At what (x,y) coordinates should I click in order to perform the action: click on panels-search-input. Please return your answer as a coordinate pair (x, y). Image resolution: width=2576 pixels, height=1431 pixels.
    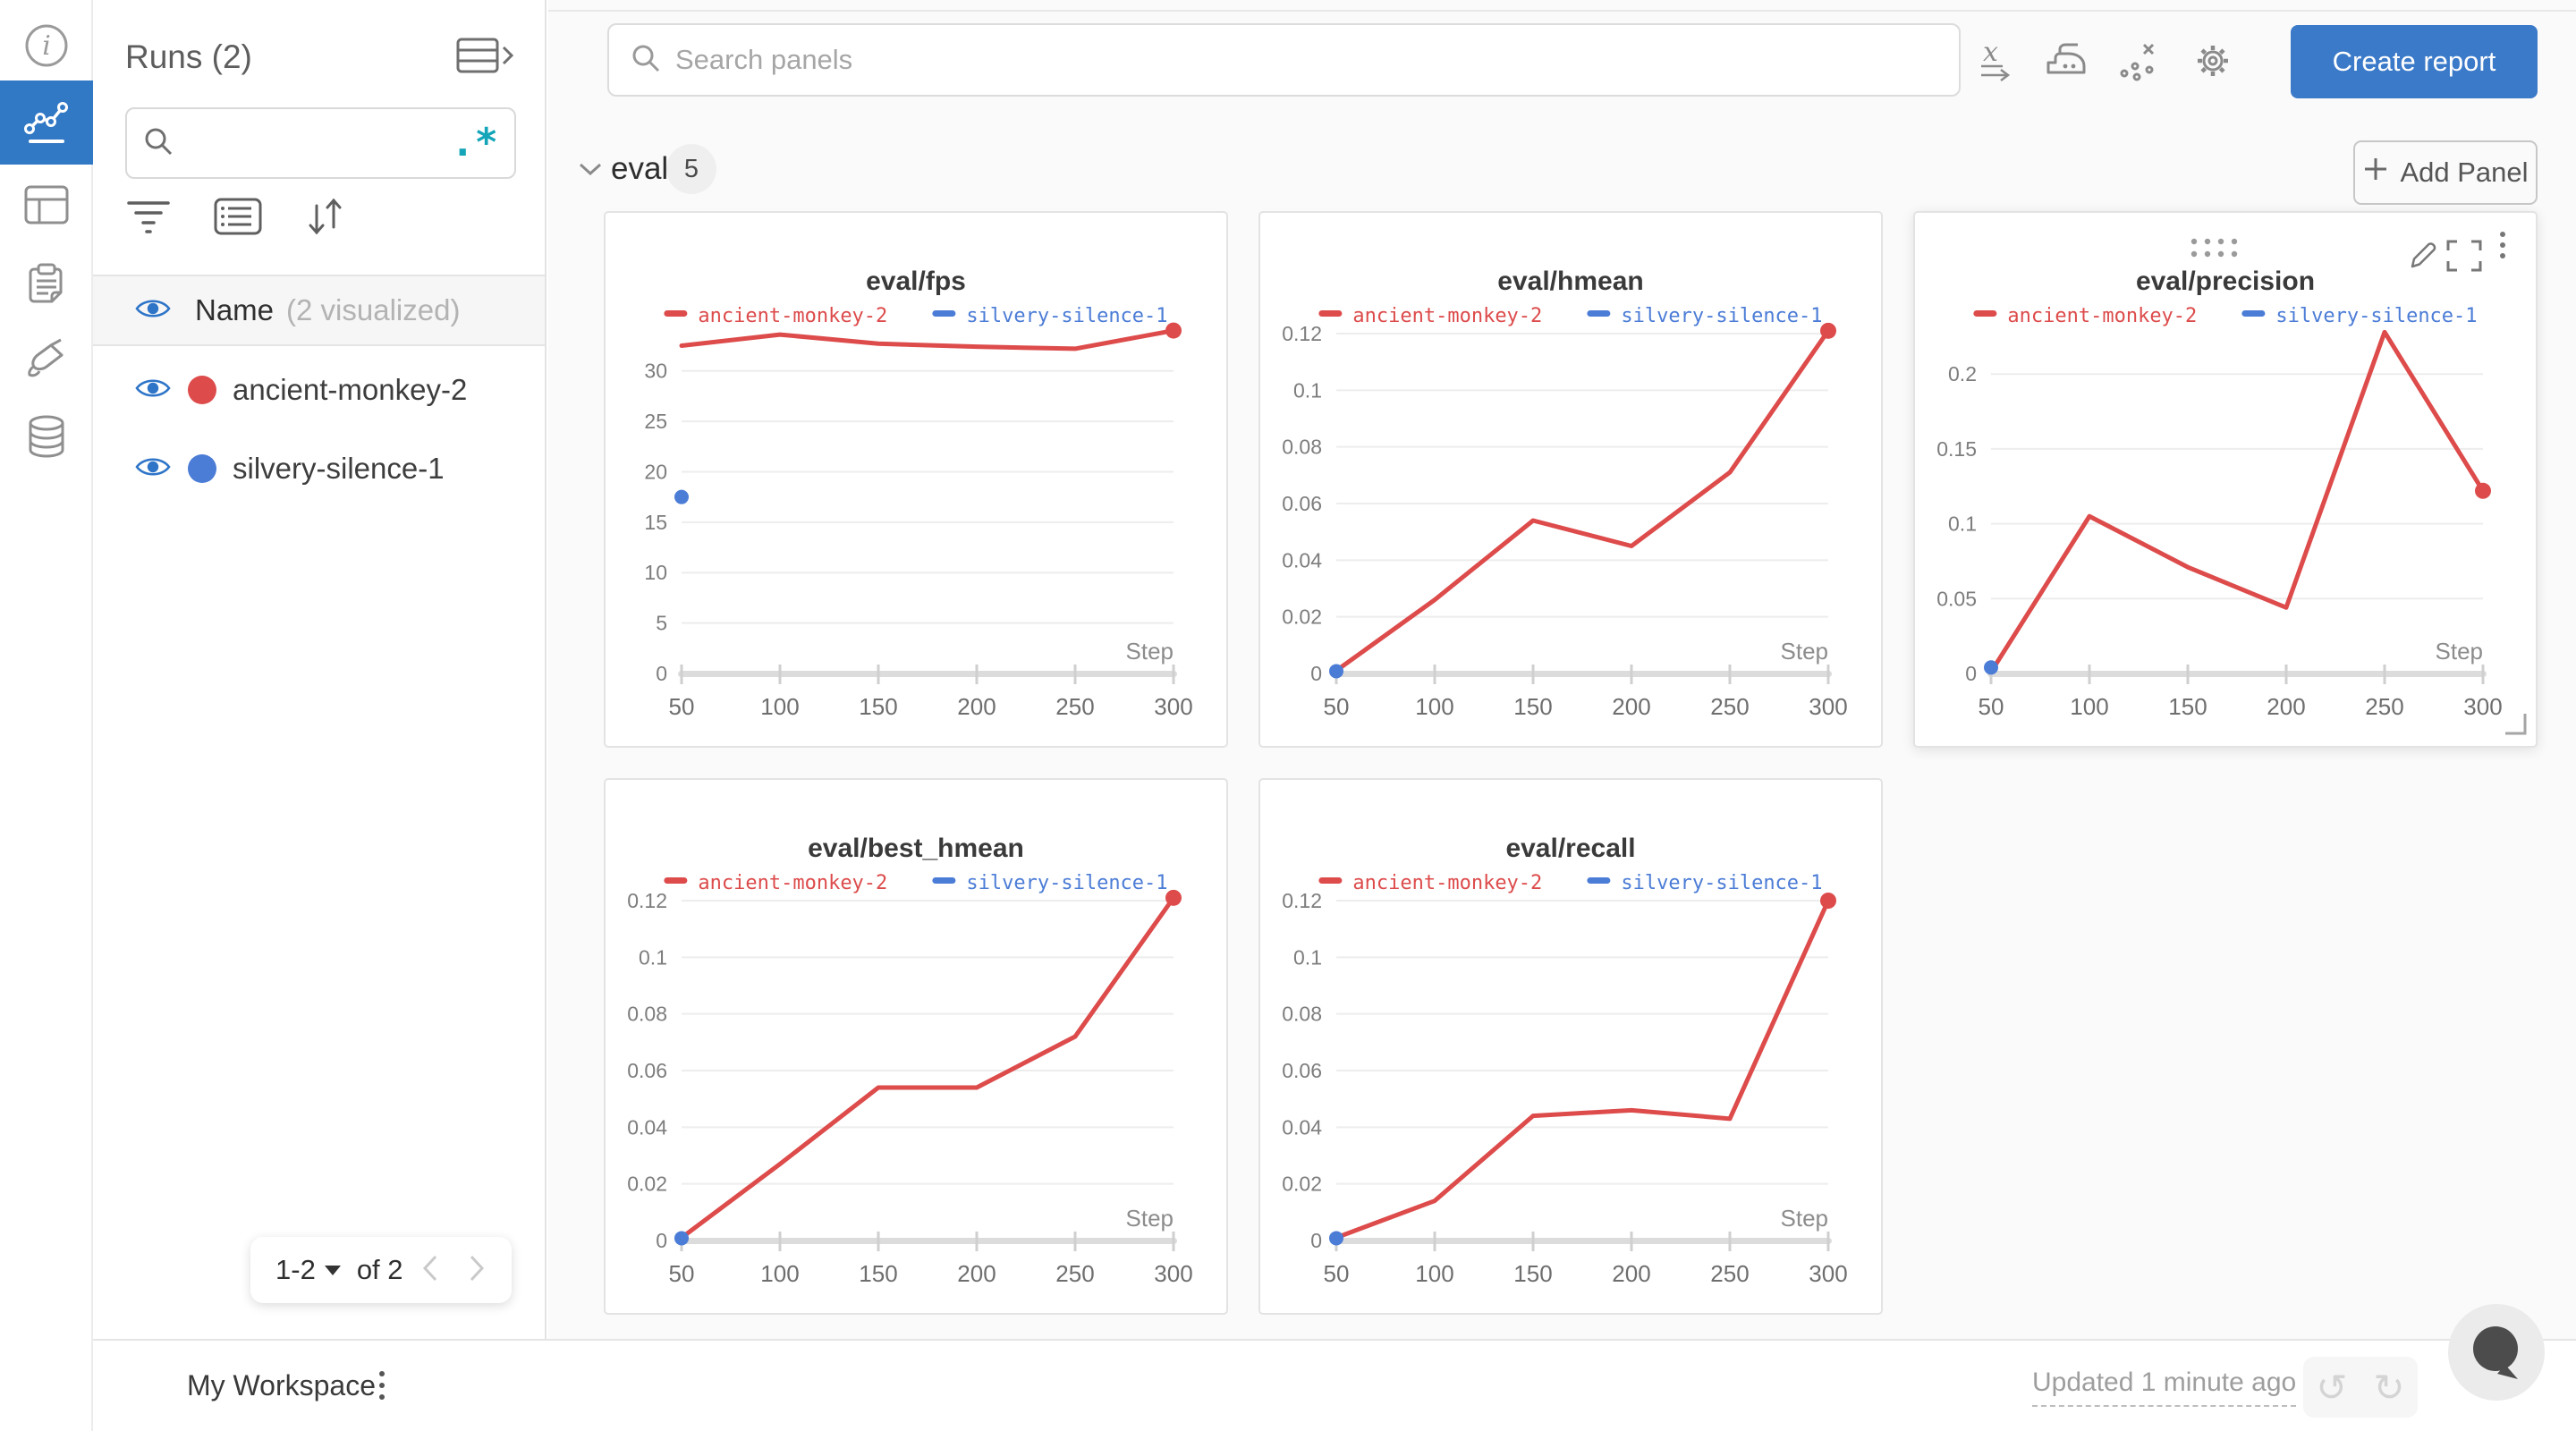
    Looking at the image, I should click on (1306, 60).